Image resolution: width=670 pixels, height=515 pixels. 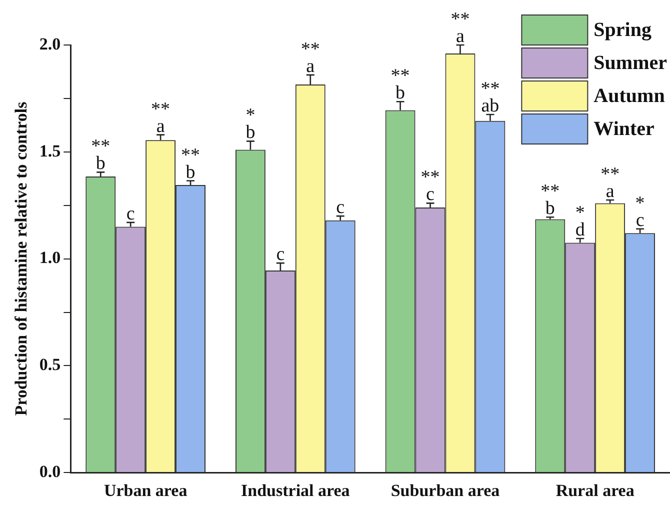 I want to click on legend-label: Winter, so click(x=624, y=129).